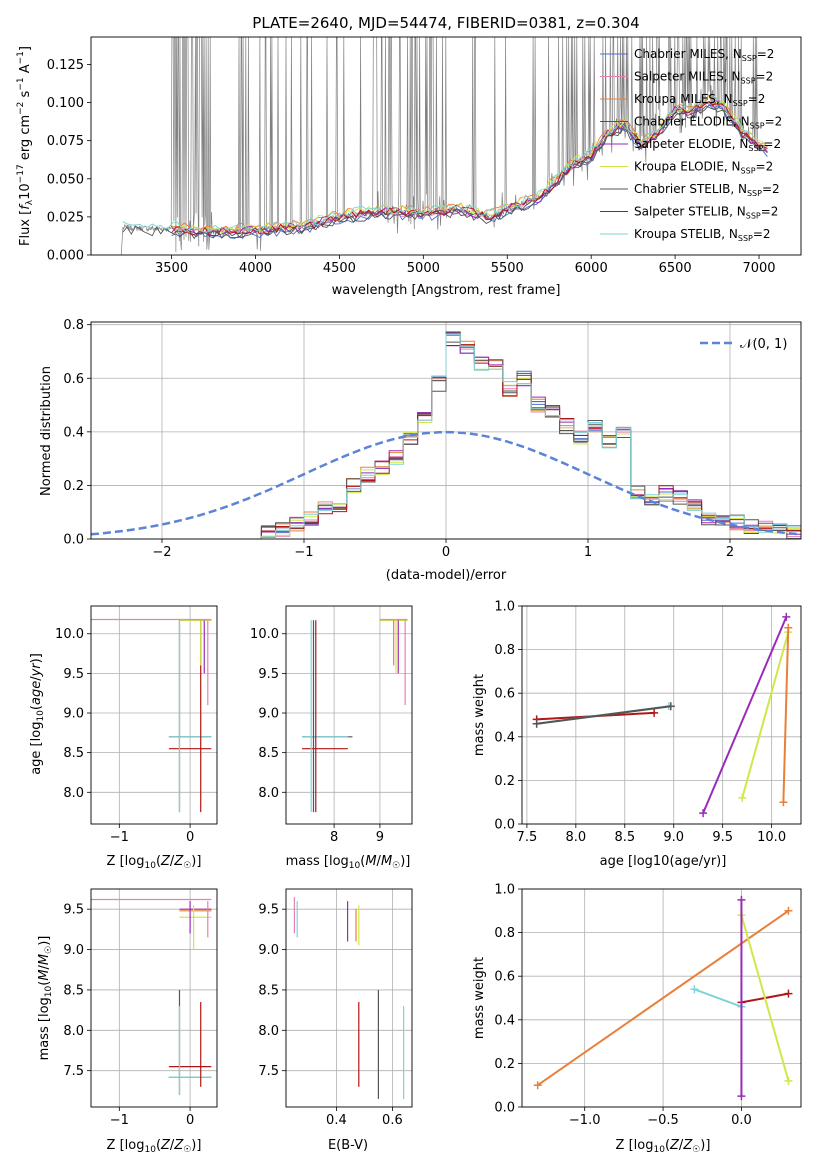  Describe the element at coordinates (575, 837) in the screenshot. I see `x-tick-label: 8.0` at that location.